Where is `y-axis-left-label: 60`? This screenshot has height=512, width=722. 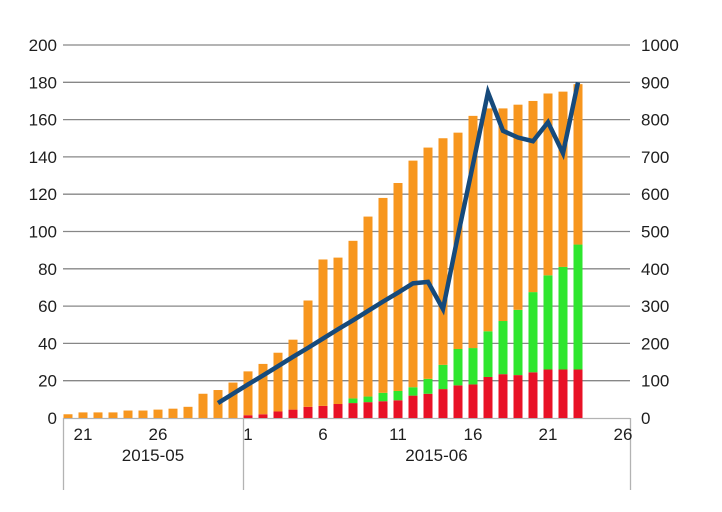 y-axis-left-label: 60 is located at coordinates (47, 306).